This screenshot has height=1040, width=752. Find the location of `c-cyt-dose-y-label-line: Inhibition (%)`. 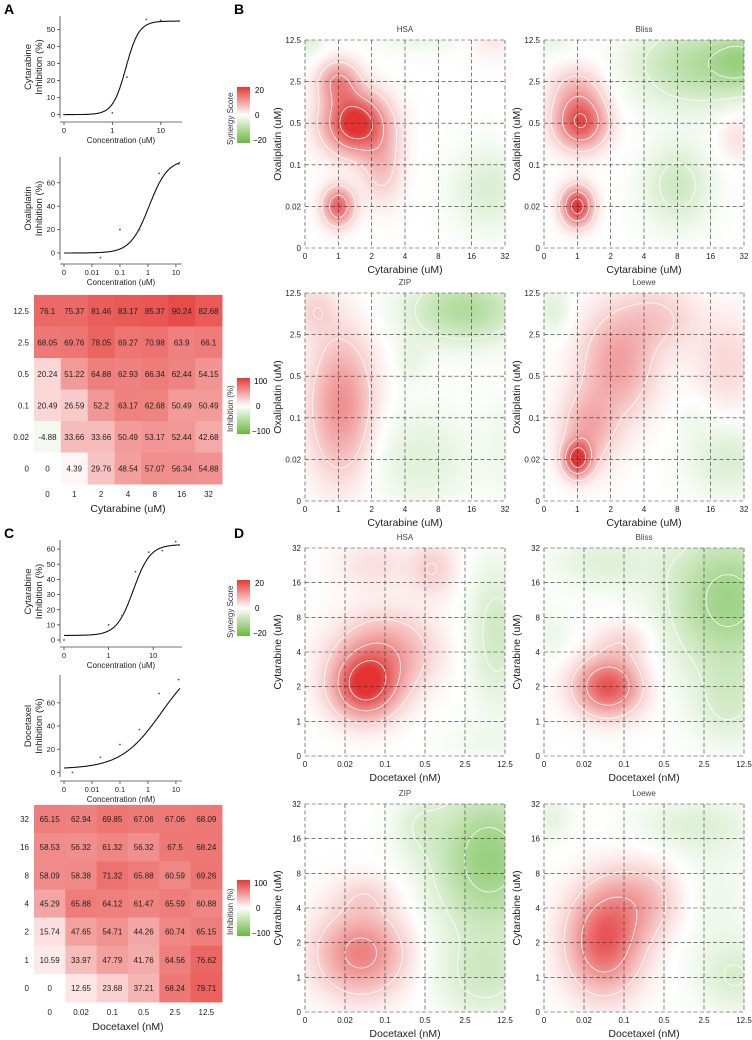

c-cyt-dose-y-label-line: Inhibition (%) is located at coordinates (39, 591).